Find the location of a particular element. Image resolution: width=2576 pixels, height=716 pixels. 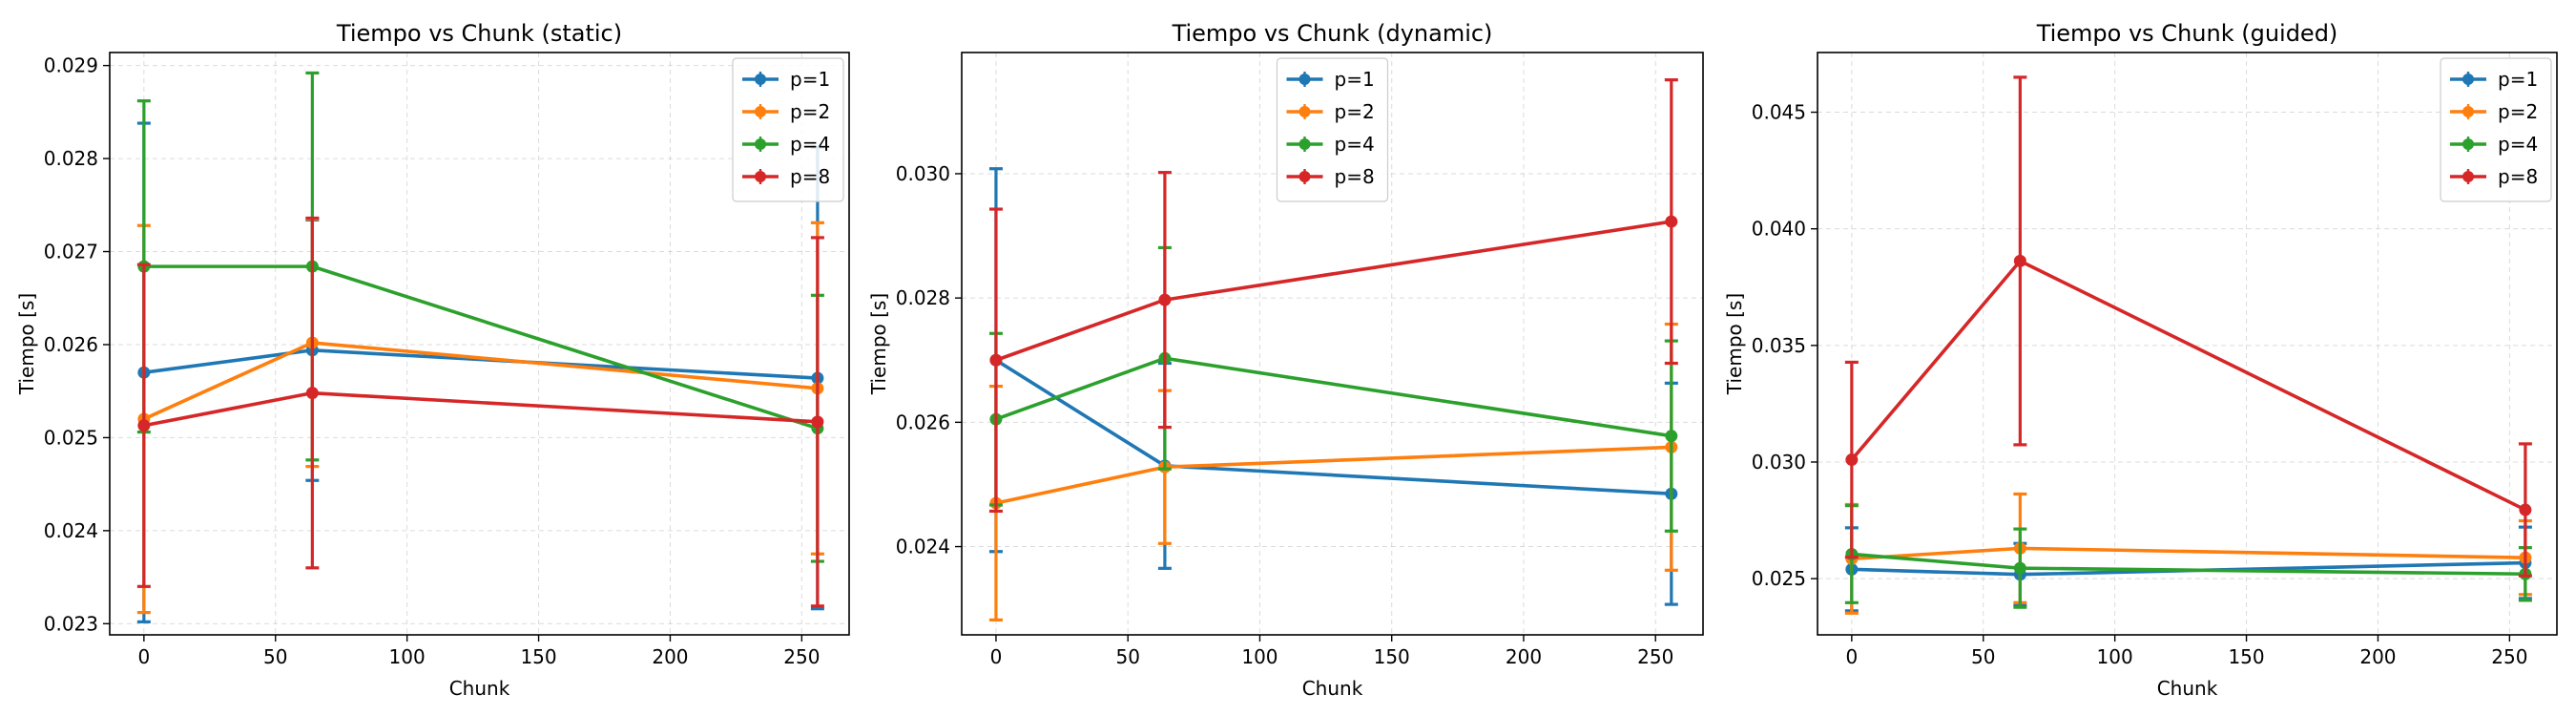

y-tick-label: 0.026 is located at coordinates (923, 422).